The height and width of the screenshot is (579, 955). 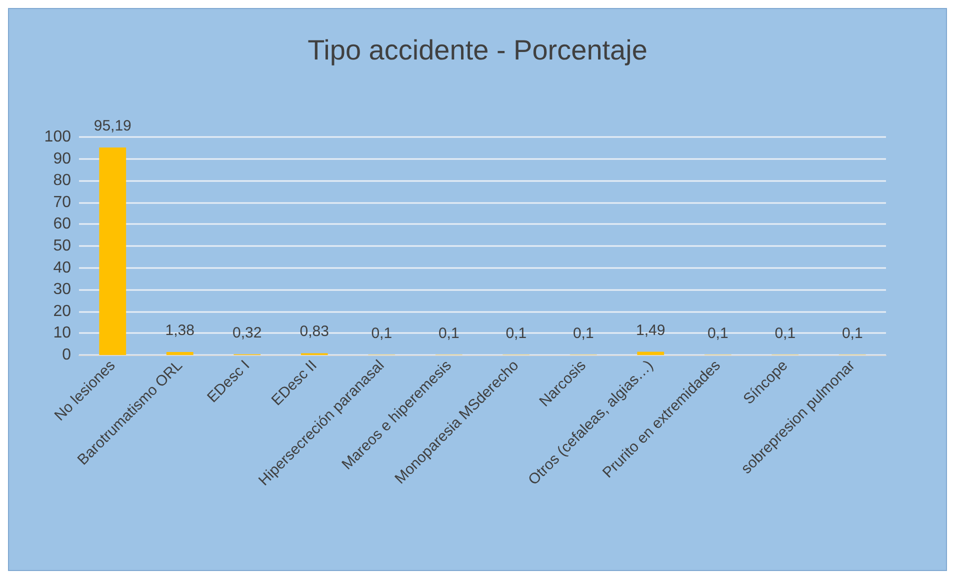 What do you see at coordinates (62, 289) in the screenshot?
I see `y-tick-label: 30` at bounding box center [62, 289].